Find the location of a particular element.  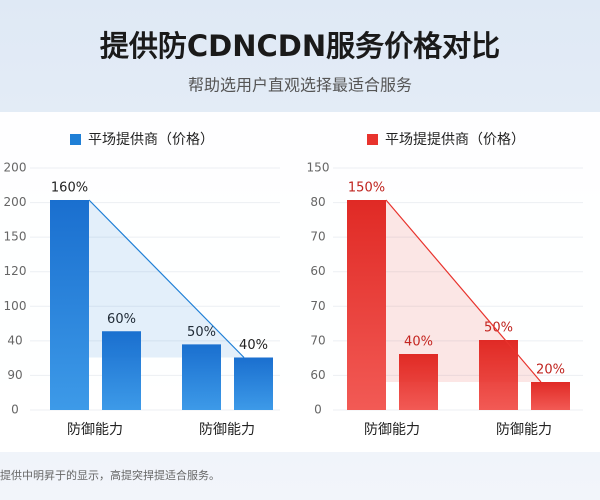

legend-label: 平场提供商（价格） is located at coordinates (151, 140).